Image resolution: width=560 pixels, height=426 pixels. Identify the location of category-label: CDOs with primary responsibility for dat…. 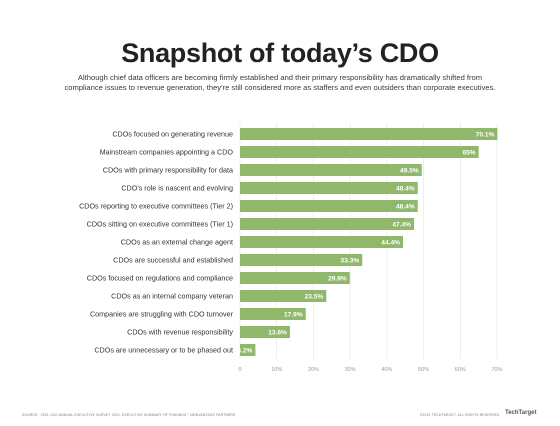
(168, 170).